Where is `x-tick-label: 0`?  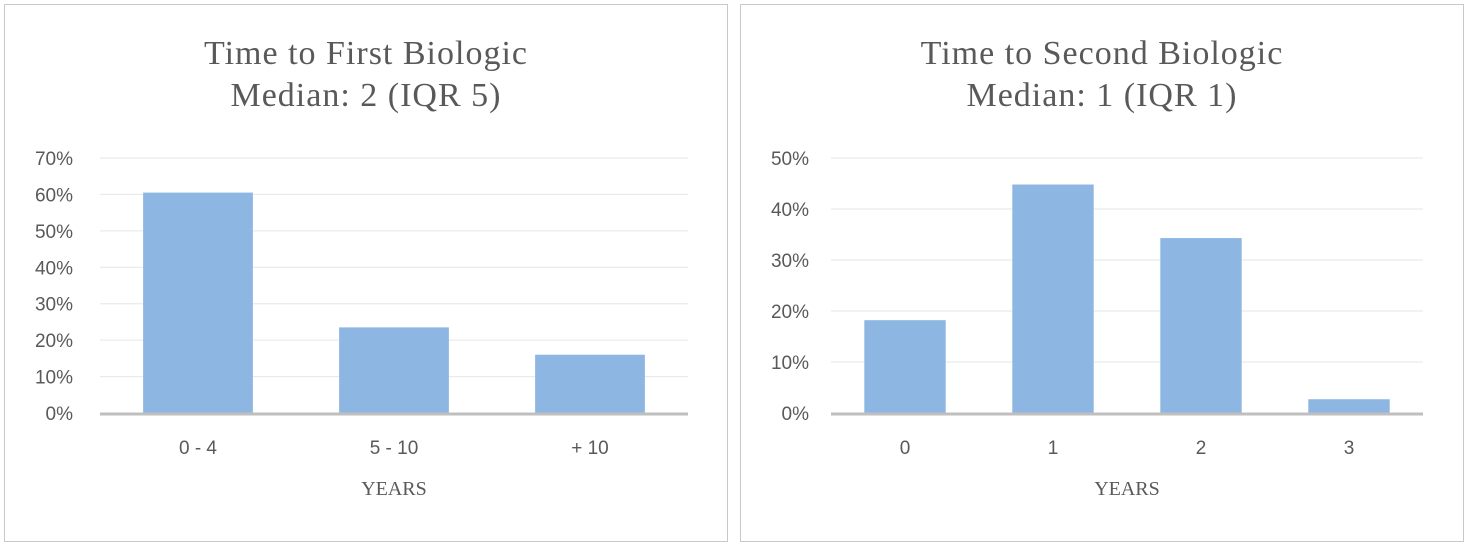 x-tick-label: 0 is located at coordinates (905, 448).